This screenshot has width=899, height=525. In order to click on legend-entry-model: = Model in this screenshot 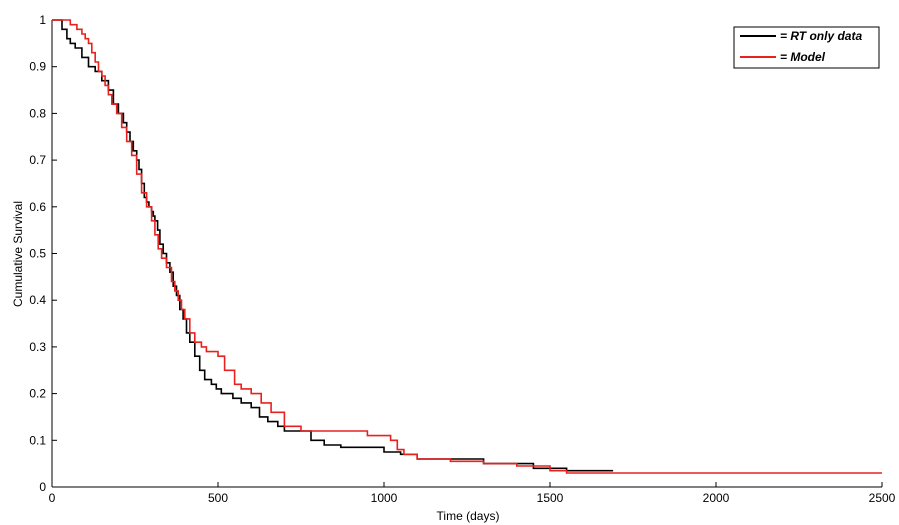, I will do `click(783, 57)`.